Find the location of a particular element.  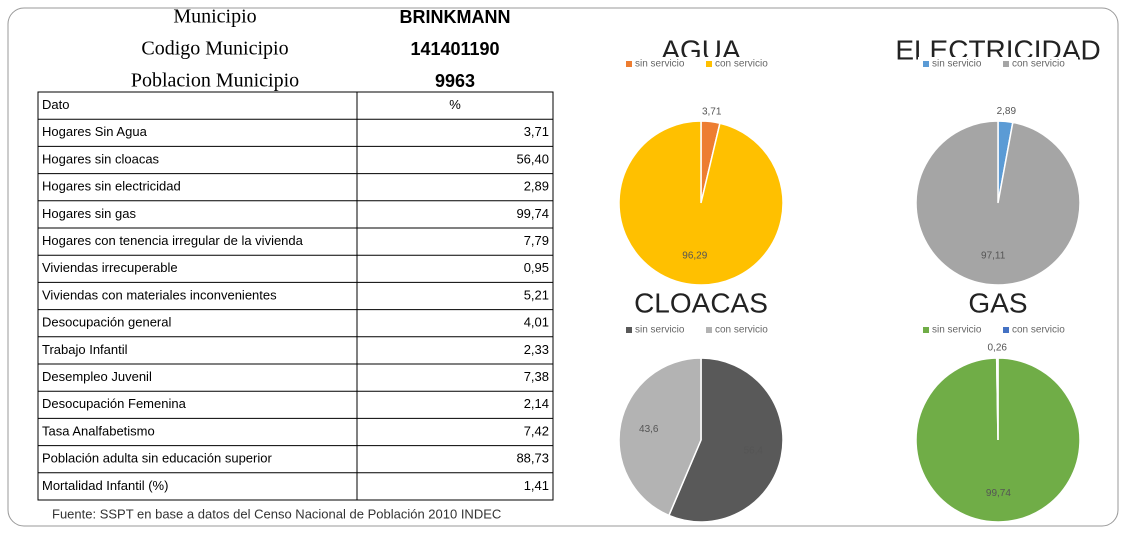

table-cell: Hogares sin gas is located at coordinates (89, 213).